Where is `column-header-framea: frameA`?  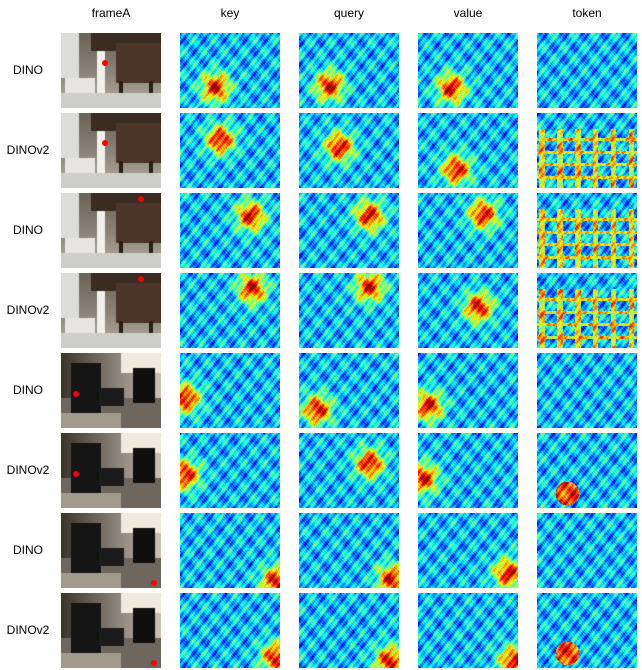 column-header-framea: frameA is located at coordinates (111, 13).